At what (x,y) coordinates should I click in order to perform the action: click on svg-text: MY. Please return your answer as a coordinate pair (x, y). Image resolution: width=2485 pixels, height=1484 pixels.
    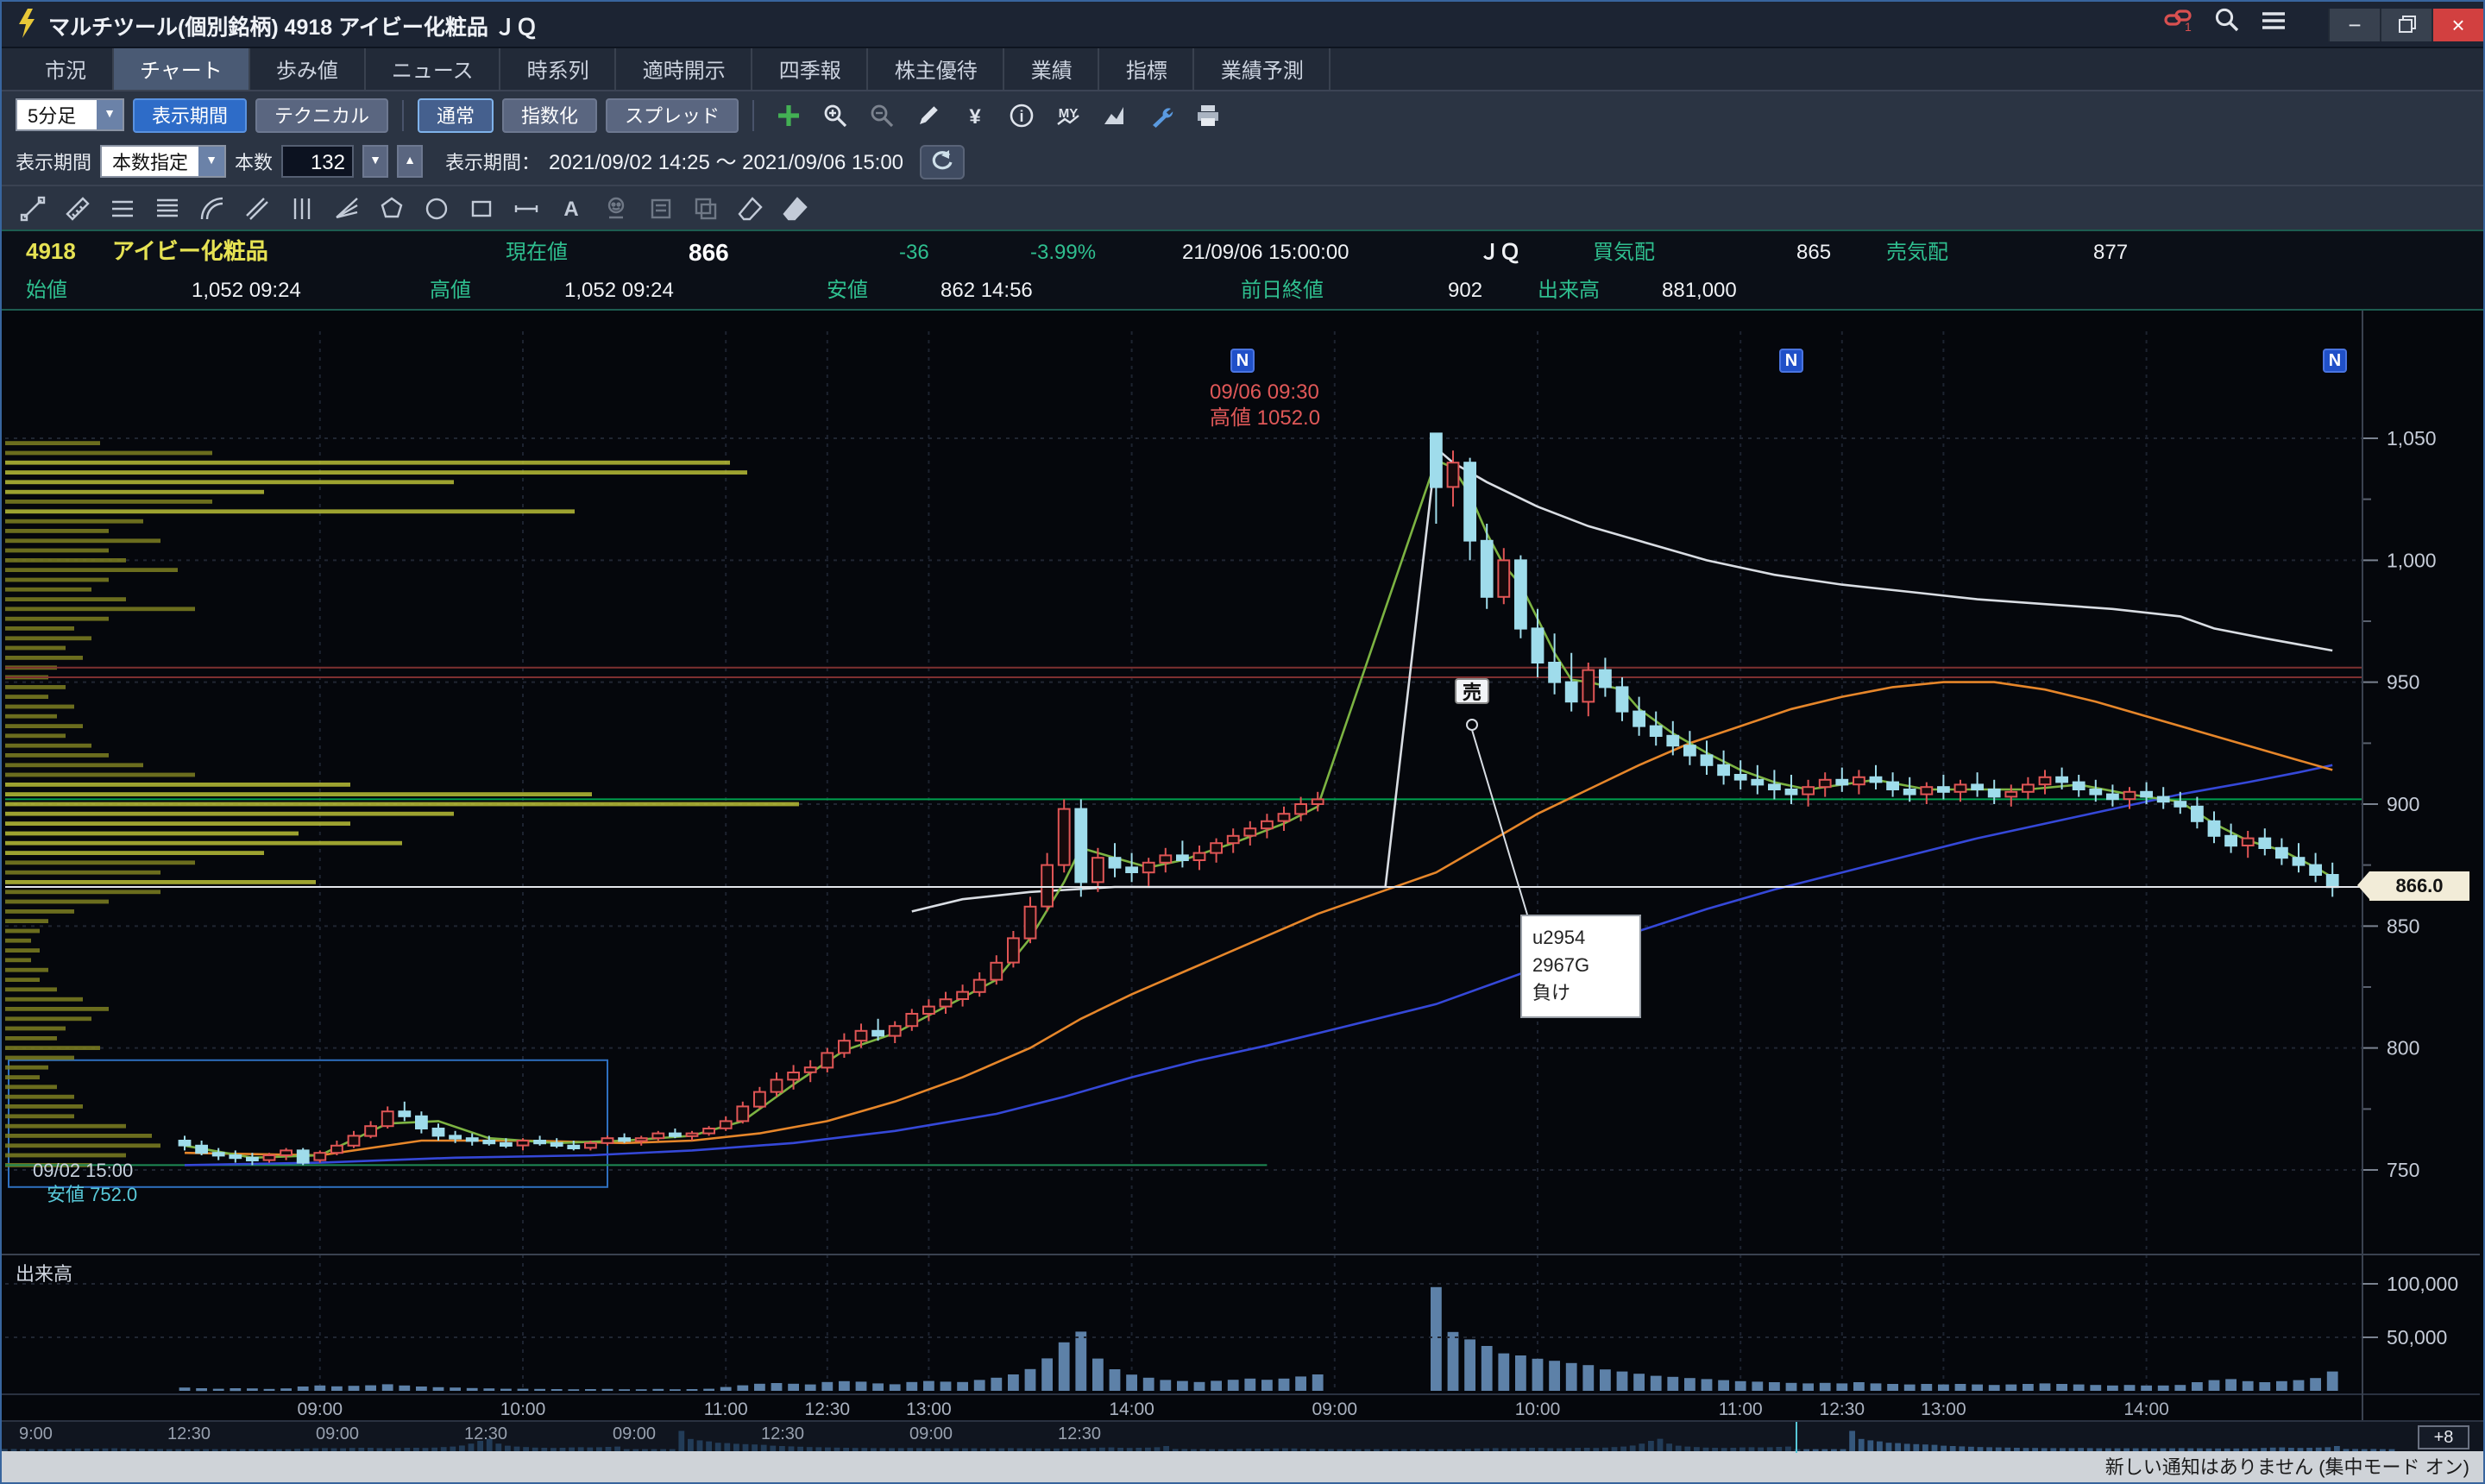
    Looking at the image, I should click on (1068, 112).